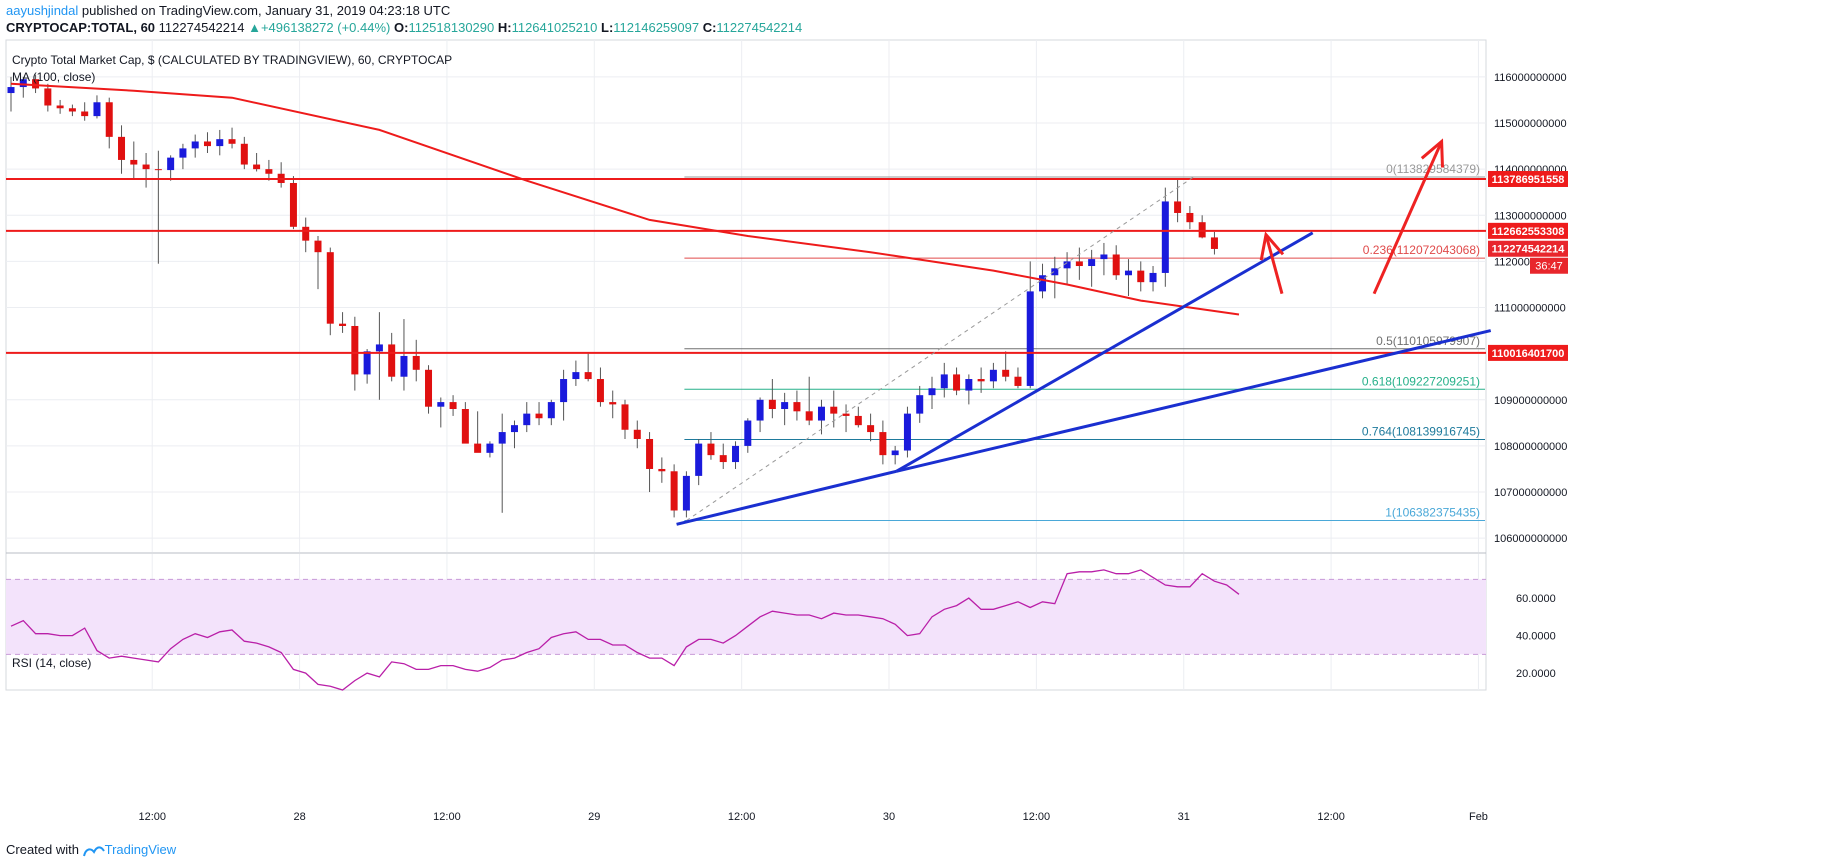 The image size is (1828, 868). Describe the element at coordinates (1421, 250) in the screenshot. I see `fib-label-0.236: 0.236(112072043068)` at that location.